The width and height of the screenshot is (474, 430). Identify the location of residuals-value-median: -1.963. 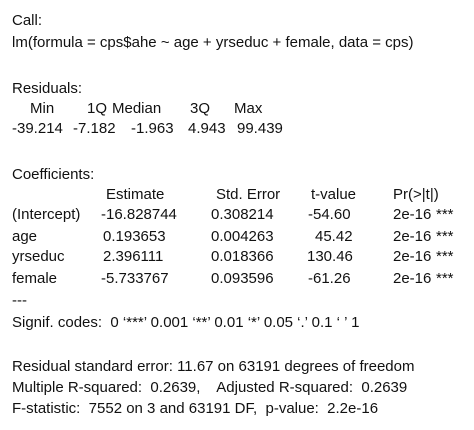
(152, 128).